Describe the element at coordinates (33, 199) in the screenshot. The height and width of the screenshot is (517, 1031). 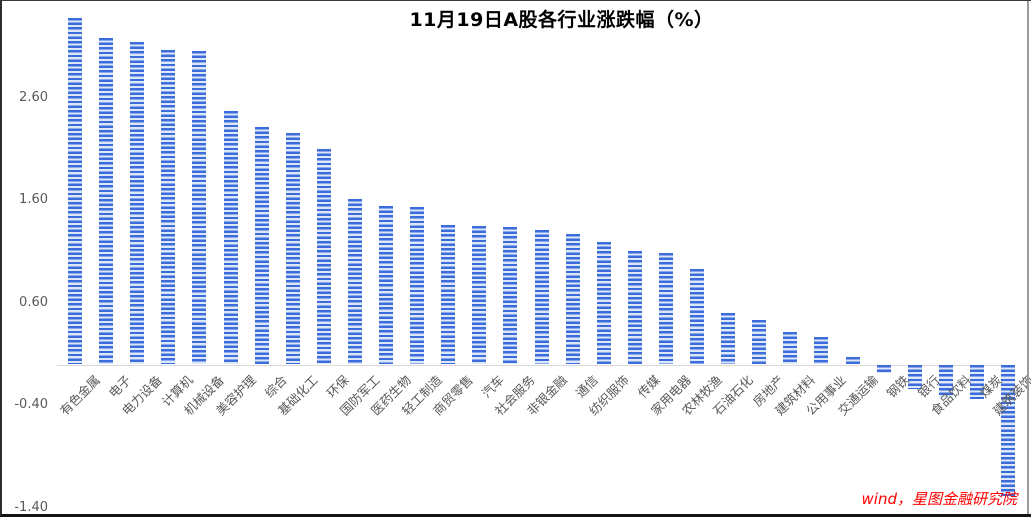
I see `y-axis-tick-label: 1.60` at that location.